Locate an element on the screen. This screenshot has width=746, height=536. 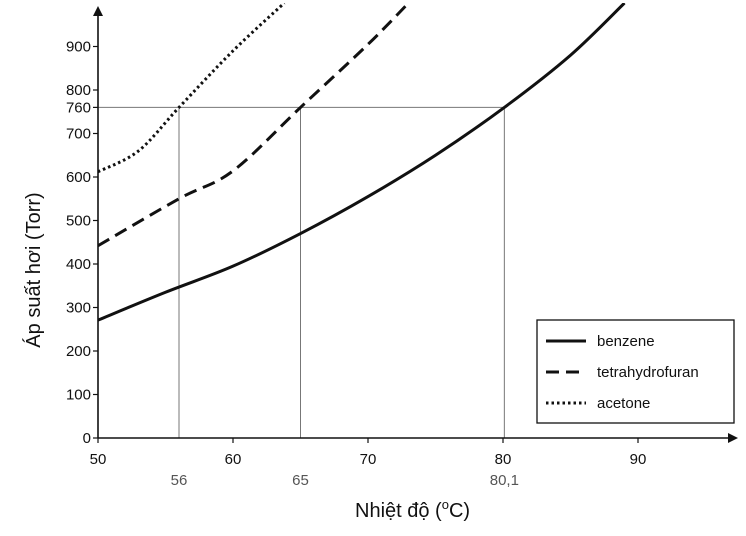
y-tick-label: 900 is located at coordinates (78, 47).